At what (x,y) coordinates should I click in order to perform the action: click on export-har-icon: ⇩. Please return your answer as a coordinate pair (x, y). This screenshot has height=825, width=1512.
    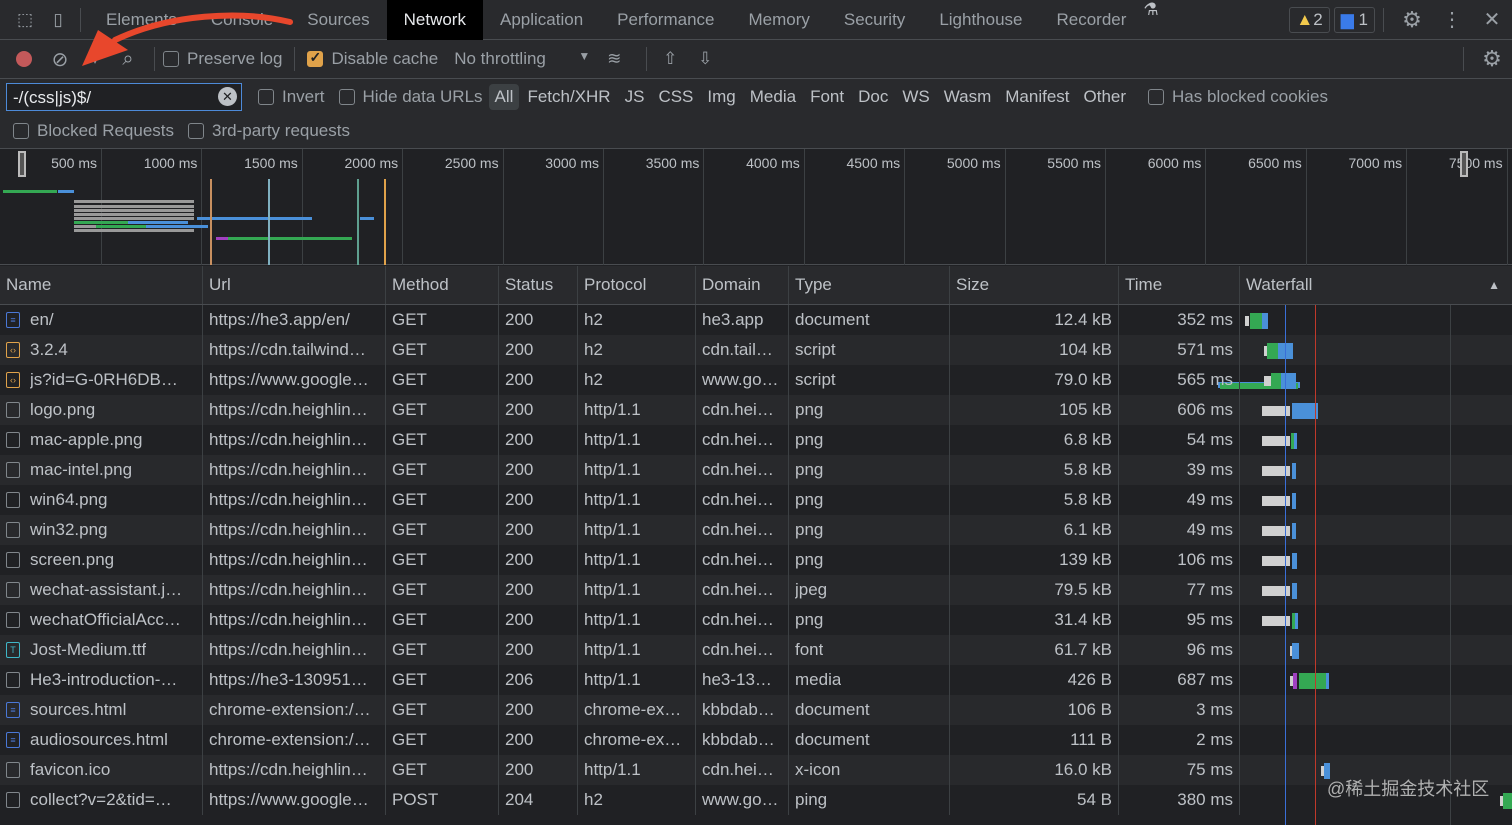
    Looking at the image, I should click on (705, 58).